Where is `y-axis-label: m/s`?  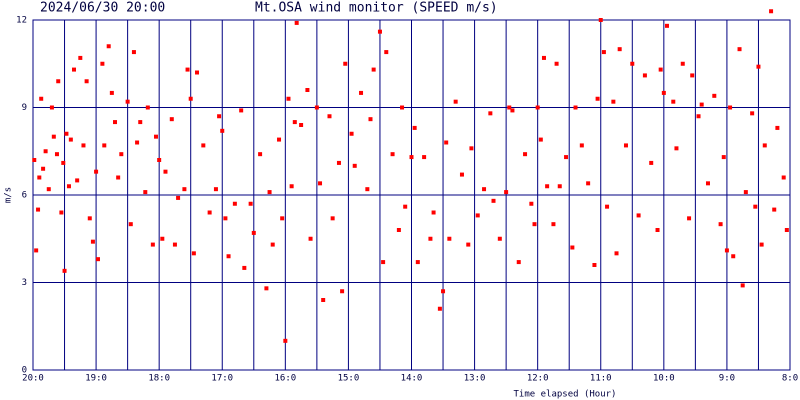 y-axis-label: m/s is located at coordinates (9, 195).